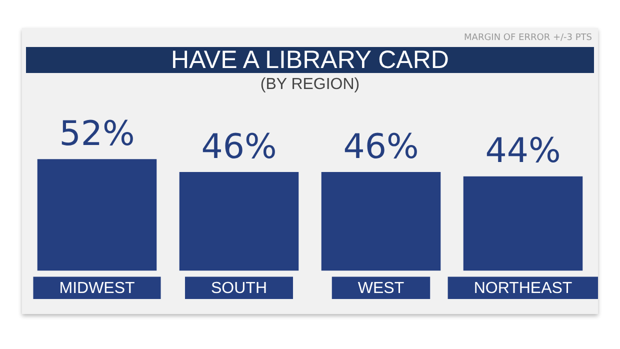  I want to click on x-tick-label: WEST, so click(381, 288).